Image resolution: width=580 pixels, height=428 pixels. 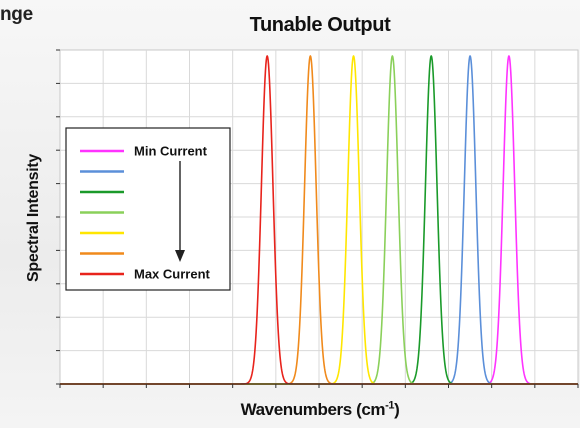 I want to click on x-axis-label: Wavenumbers (cm-1), so click(x=320, y=410).